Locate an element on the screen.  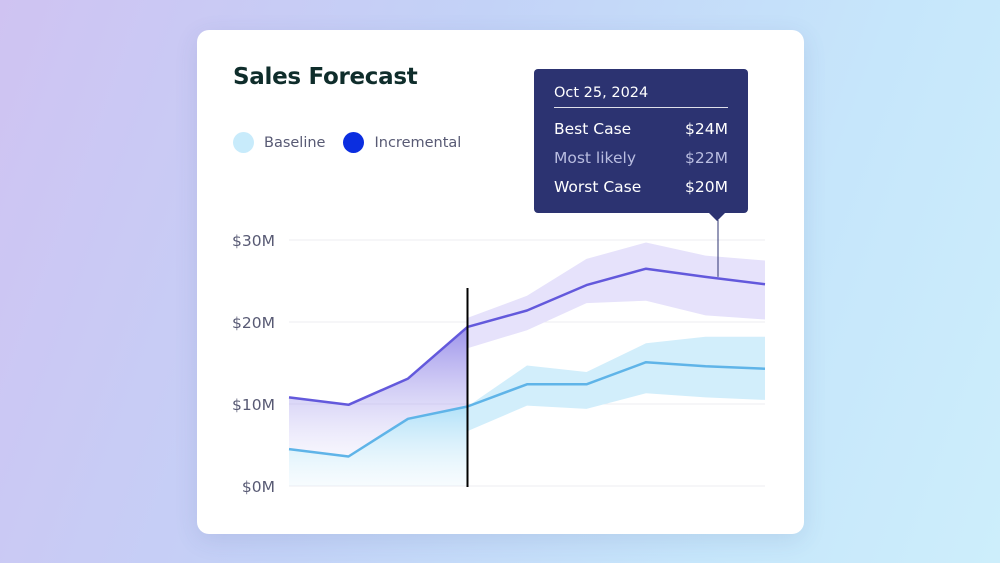
tooltip-row-worst-case: Worst Case $20M is located at coordinates (641, 187).